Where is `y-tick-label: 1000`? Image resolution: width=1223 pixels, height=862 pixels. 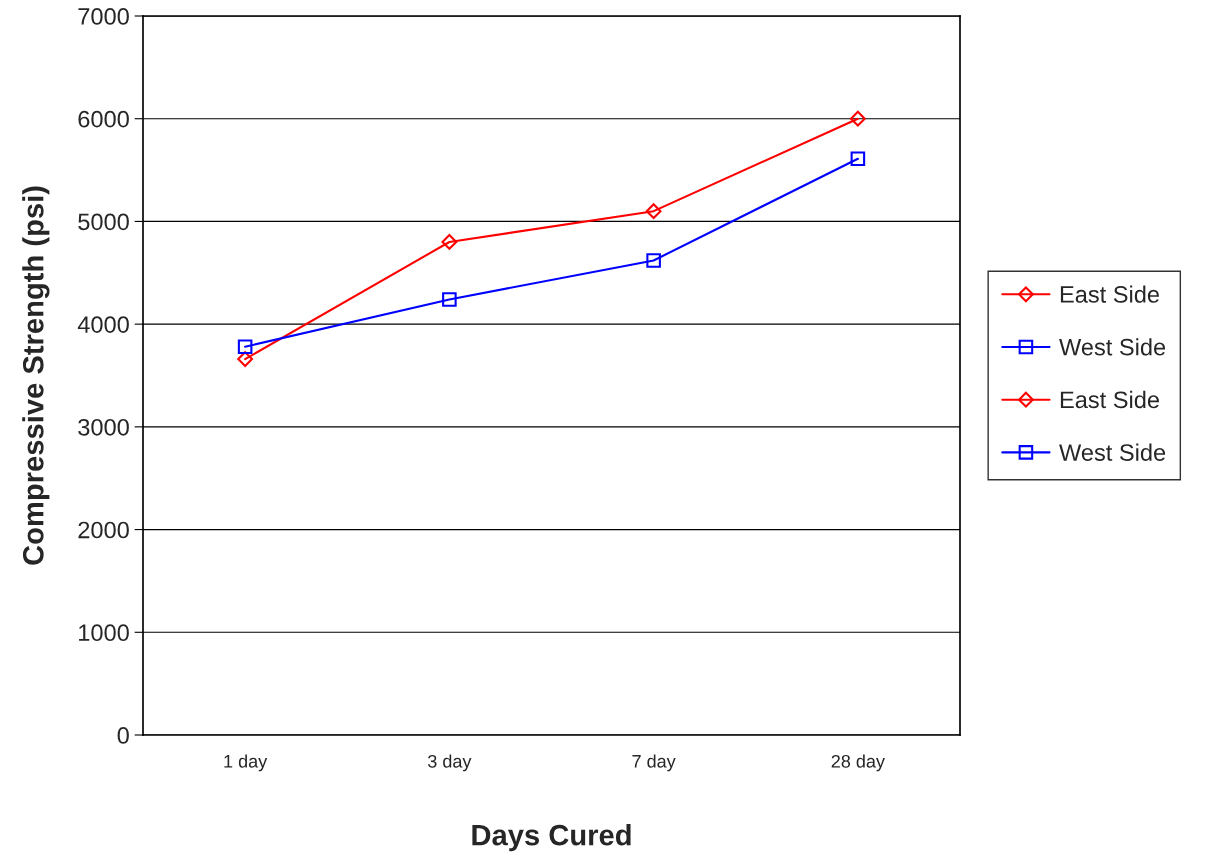 y-tick-label: 1000 is located at coordinates (104, 633).